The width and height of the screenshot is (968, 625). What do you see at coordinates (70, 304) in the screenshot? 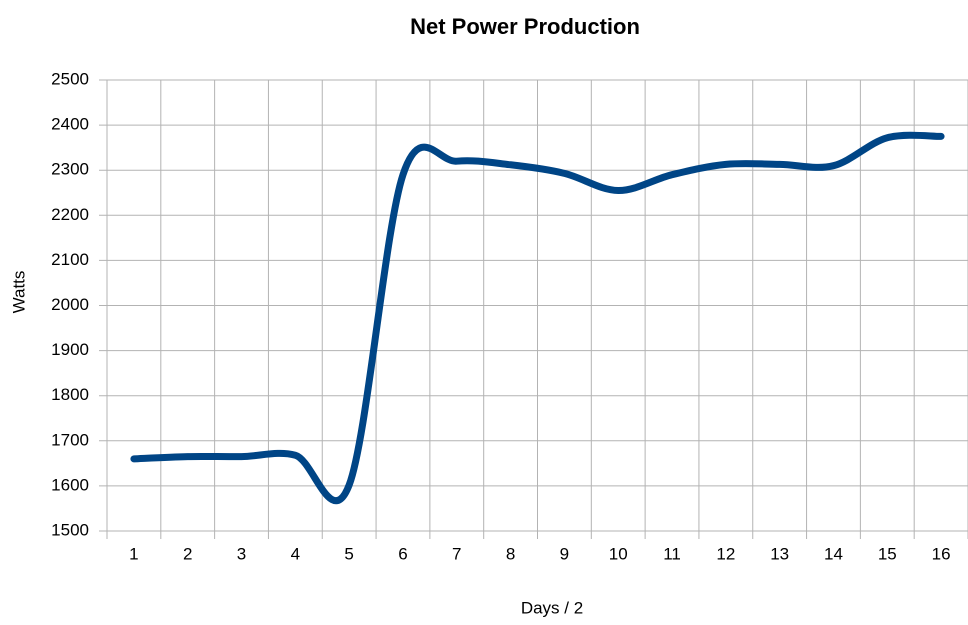
I see `y-tick-label: 2000` at bounding box center [70, 304].